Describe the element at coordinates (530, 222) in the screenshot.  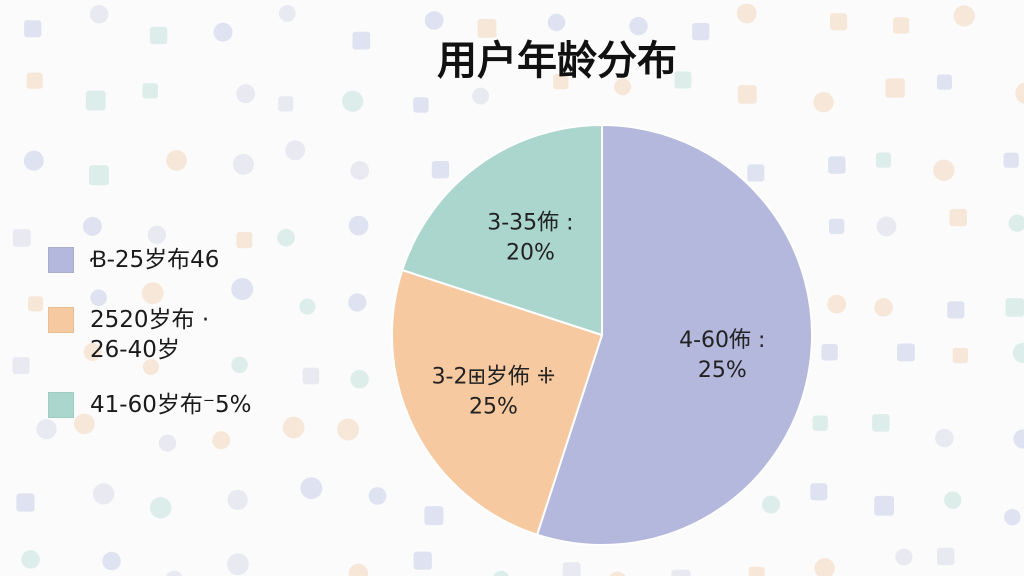
I see `slice-label-3-line-1: 3-35佈 :` at that location.